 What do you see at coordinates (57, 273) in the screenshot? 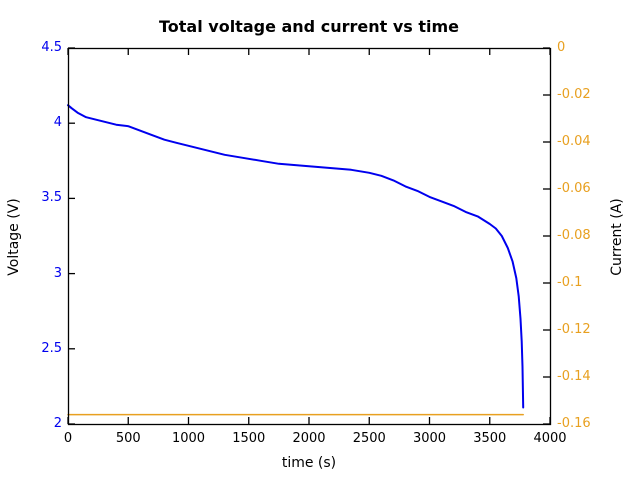
I see `y-tick-label-left: 3` at bounding box center [57, 273].